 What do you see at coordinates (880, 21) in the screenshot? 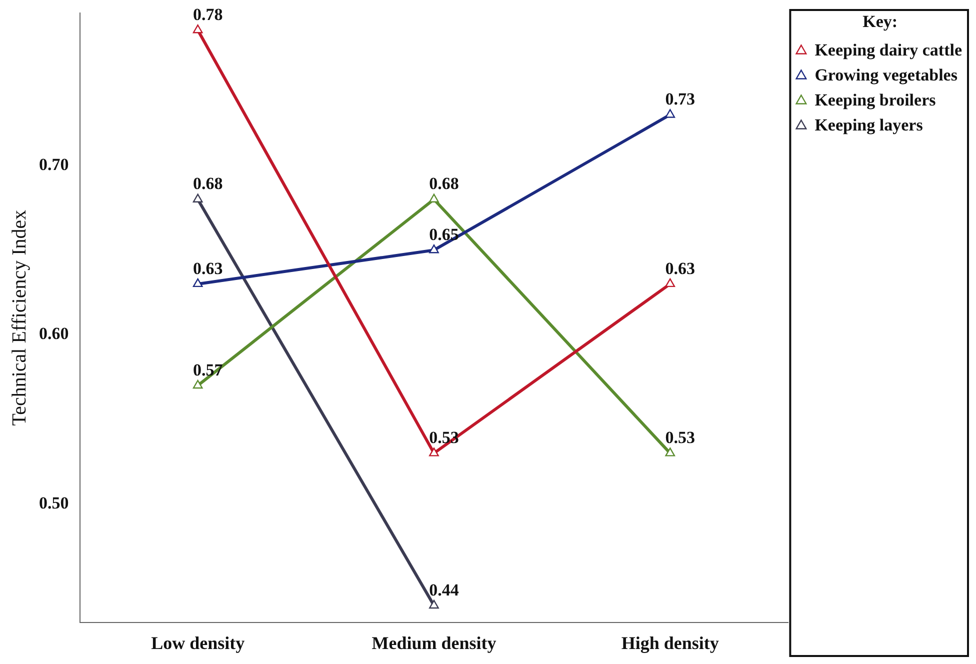
I see `legend-title: Key:` at bounding box center [880, 21].